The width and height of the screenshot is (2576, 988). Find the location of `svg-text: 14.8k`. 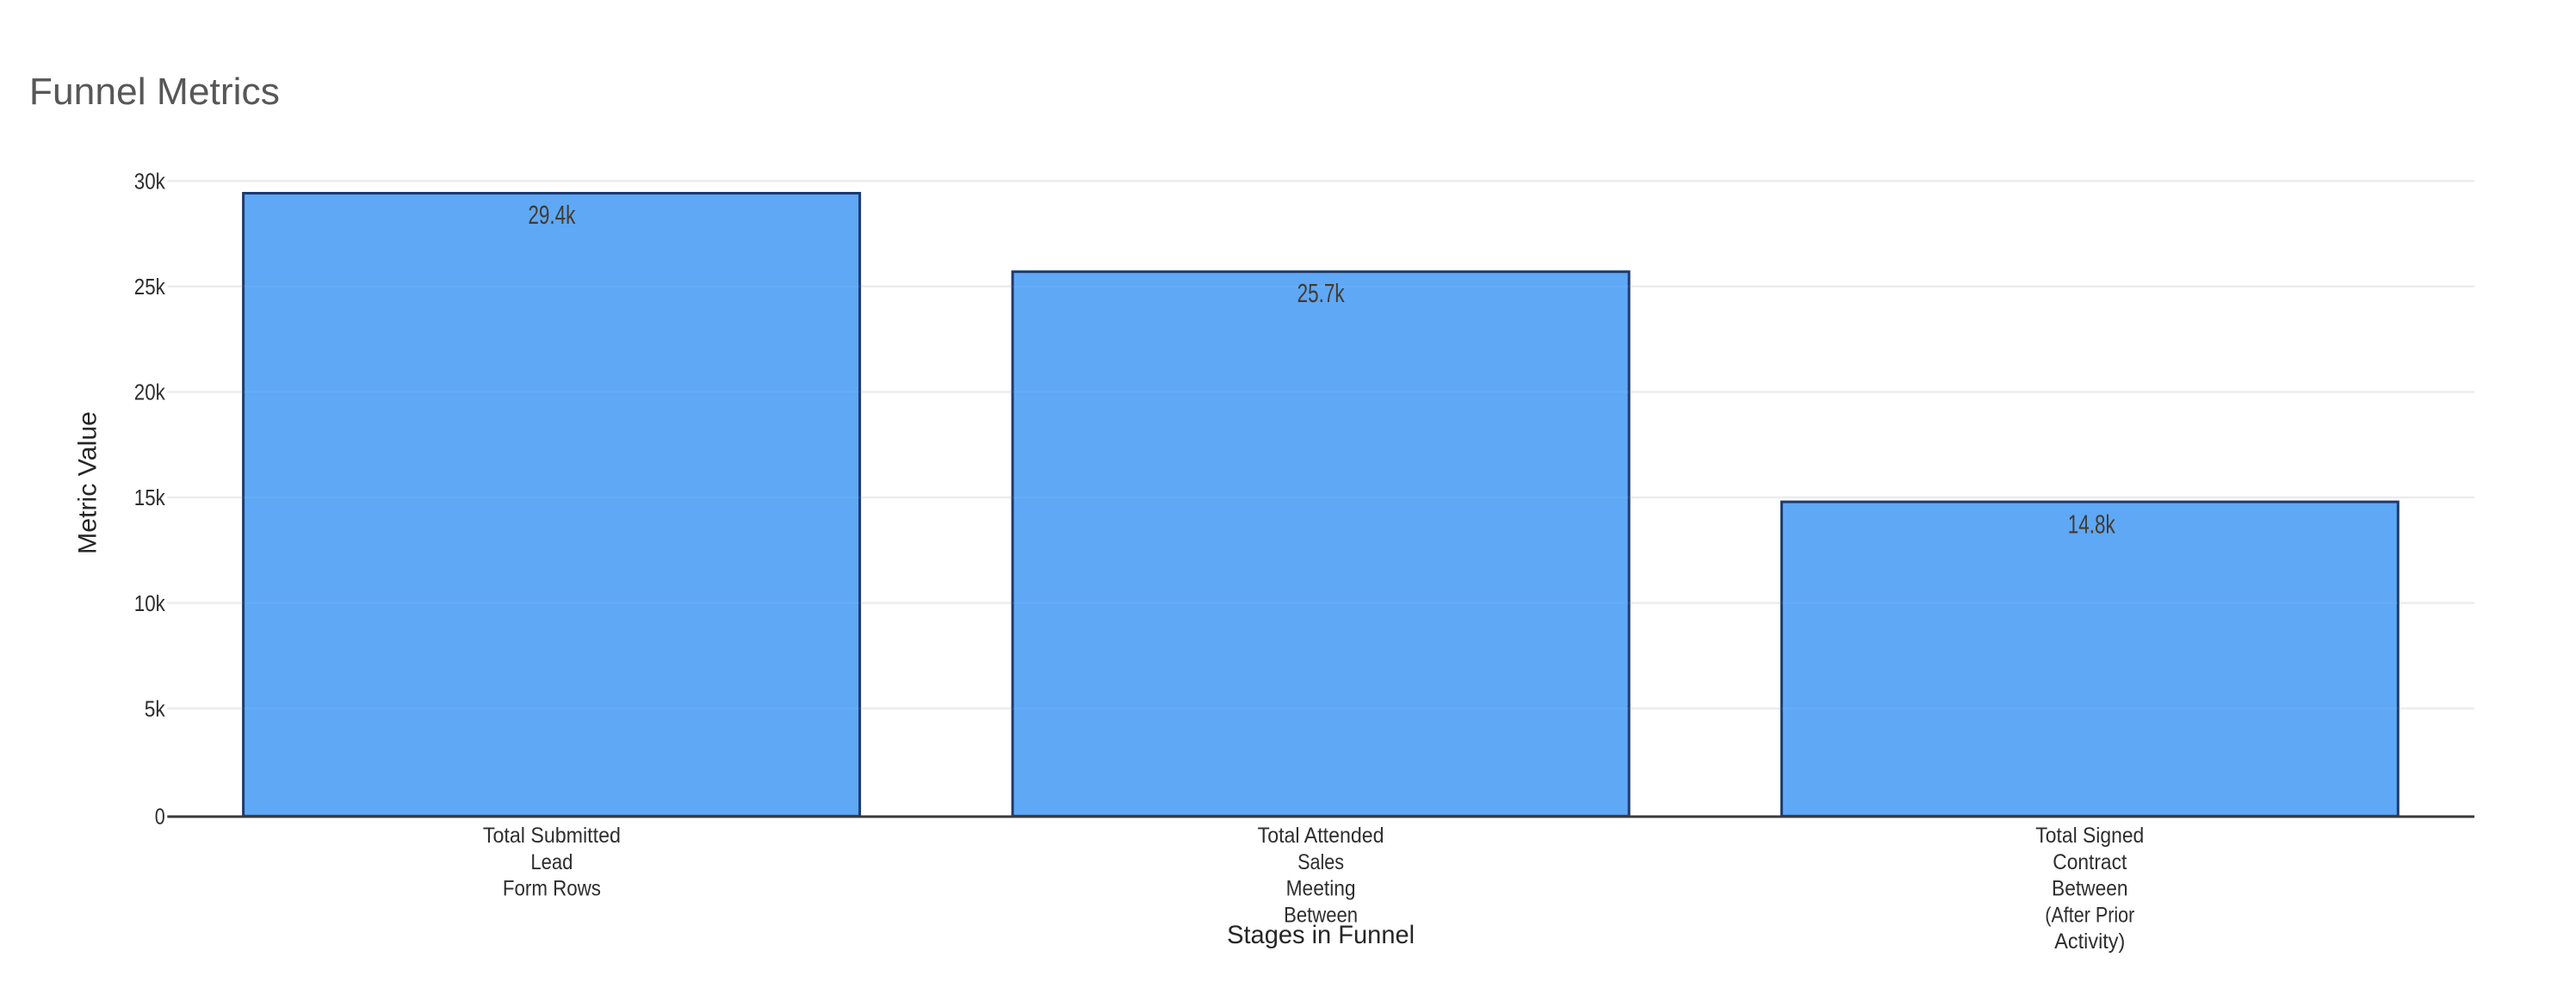

svg-text: 14.8k is located at coordinates (2091, 524).